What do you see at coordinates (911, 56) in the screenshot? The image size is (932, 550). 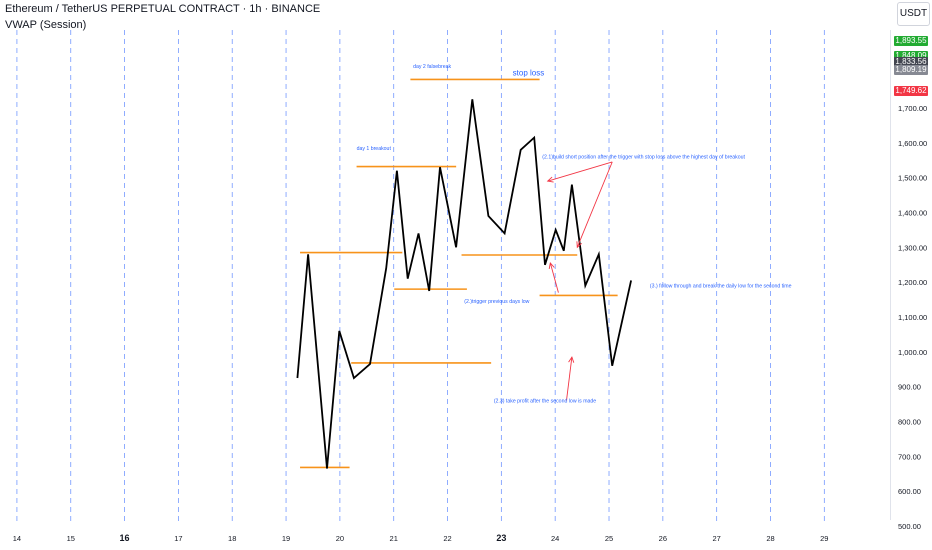 I see `price-tag: 1,848.09` at bounding box center [911, 56].